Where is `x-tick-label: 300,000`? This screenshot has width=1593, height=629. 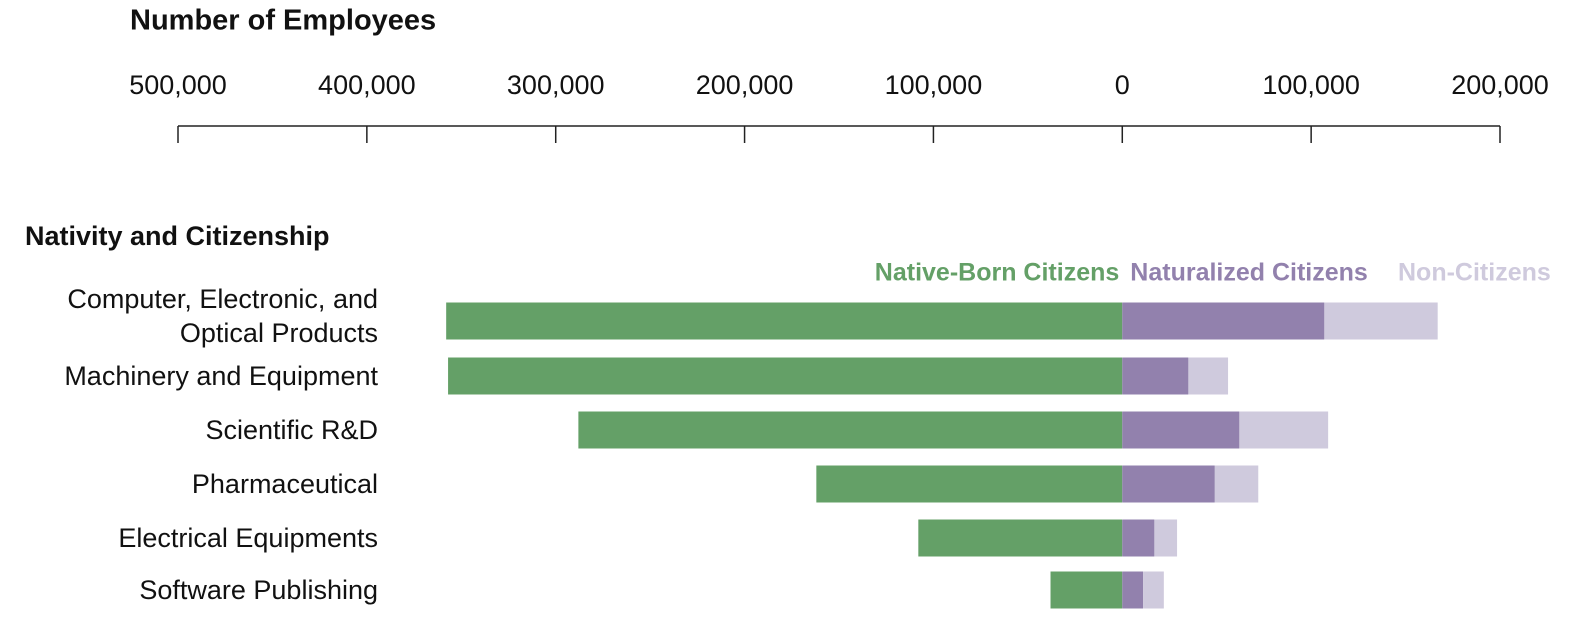 x-tick-label: 300,000 is located at coordinates (556, 85).